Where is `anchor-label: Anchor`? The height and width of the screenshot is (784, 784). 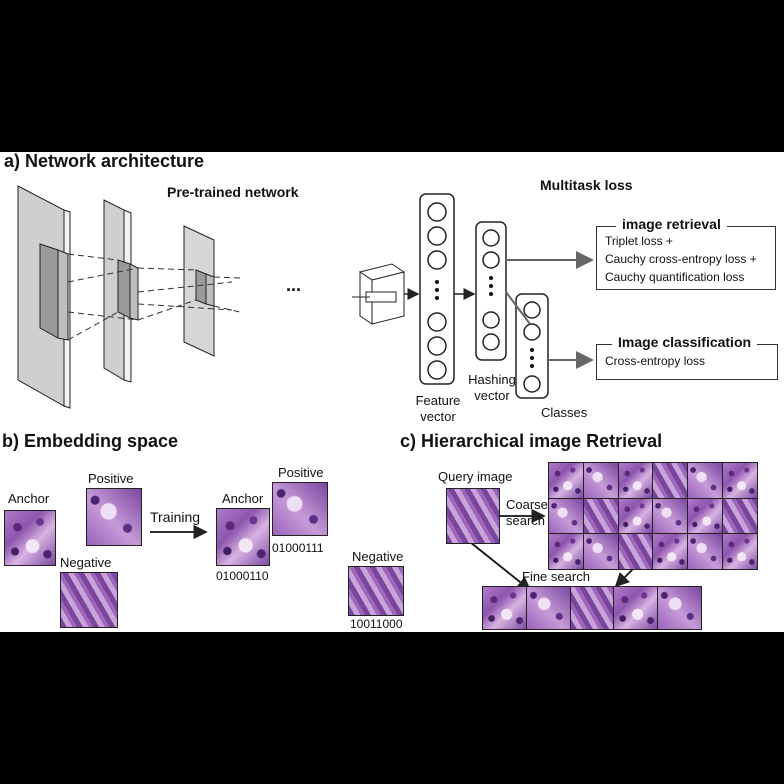
anchor-label: Anchor is located at coordinates (29, 498).